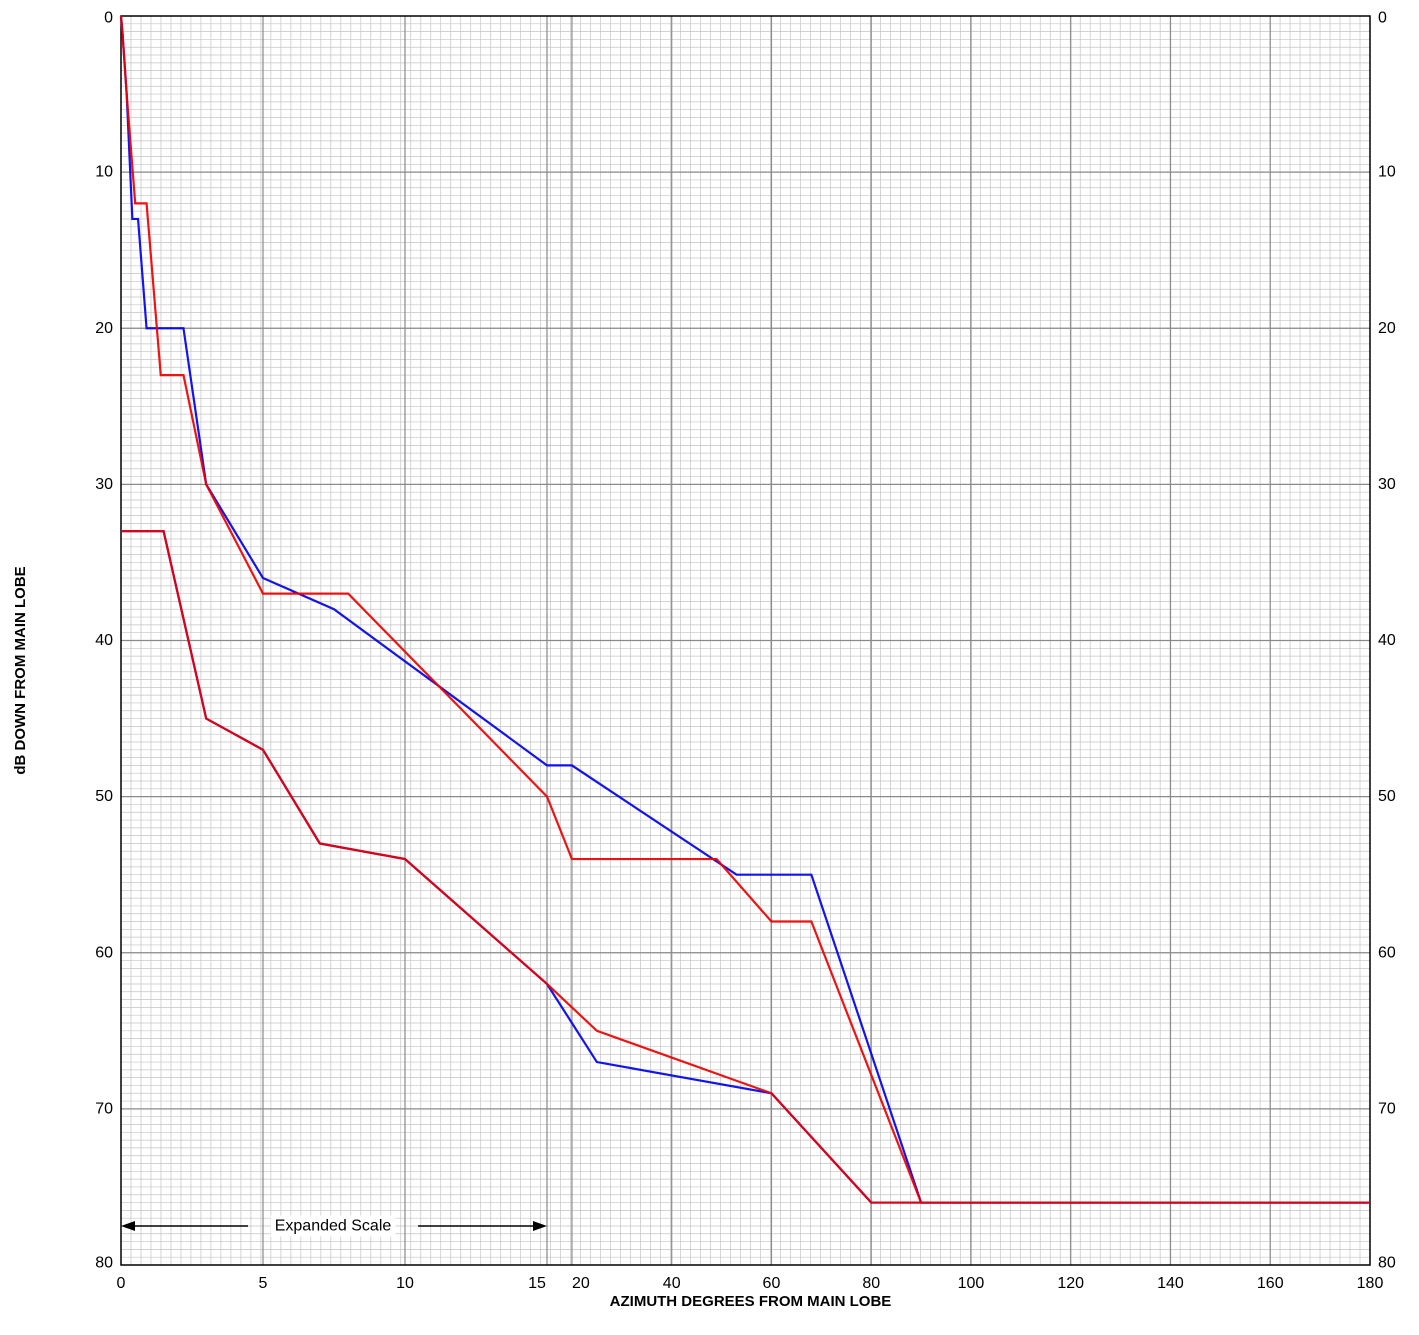 The height and width of the screenshot is (1335, 1419). I want to click on y-tick-label-left: 0, so click(108, 18).